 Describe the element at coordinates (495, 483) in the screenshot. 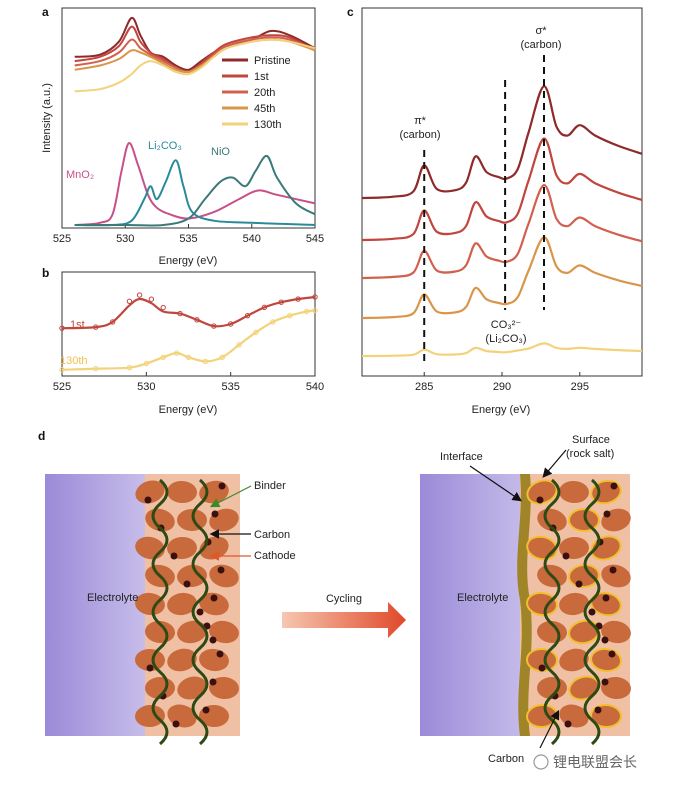

I see `interface-pointer` at that location.